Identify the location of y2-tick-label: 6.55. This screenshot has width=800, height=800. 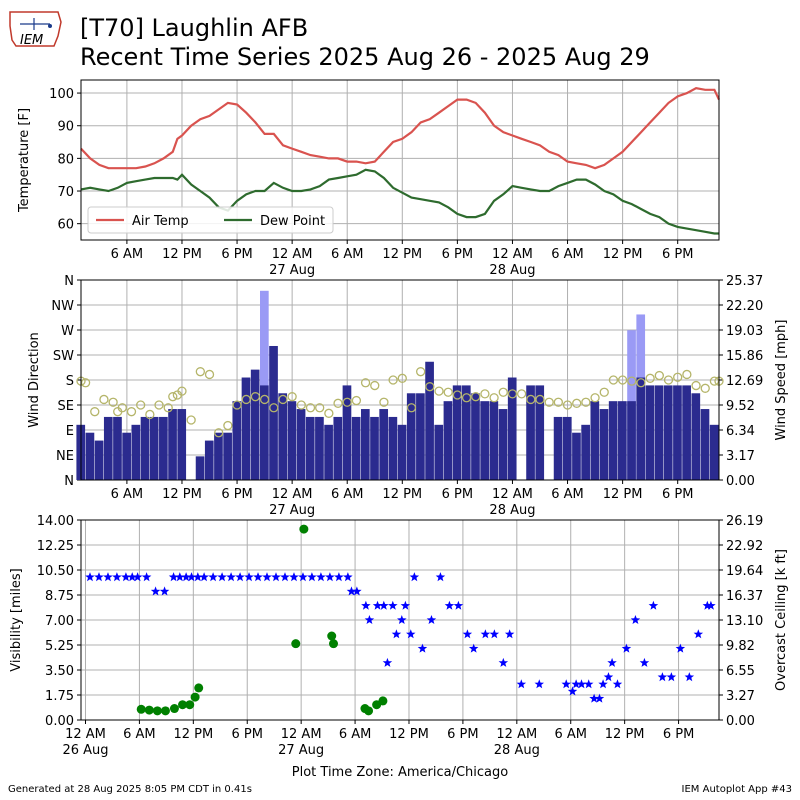
(740, 671).